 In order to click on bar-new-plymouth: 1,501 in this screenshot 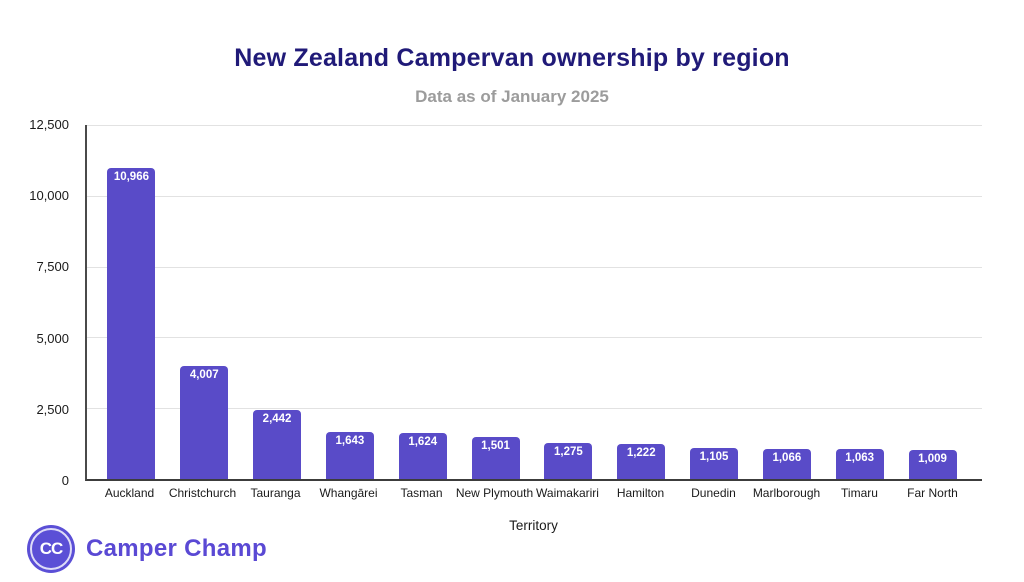, I will do `click(495, 457)`.